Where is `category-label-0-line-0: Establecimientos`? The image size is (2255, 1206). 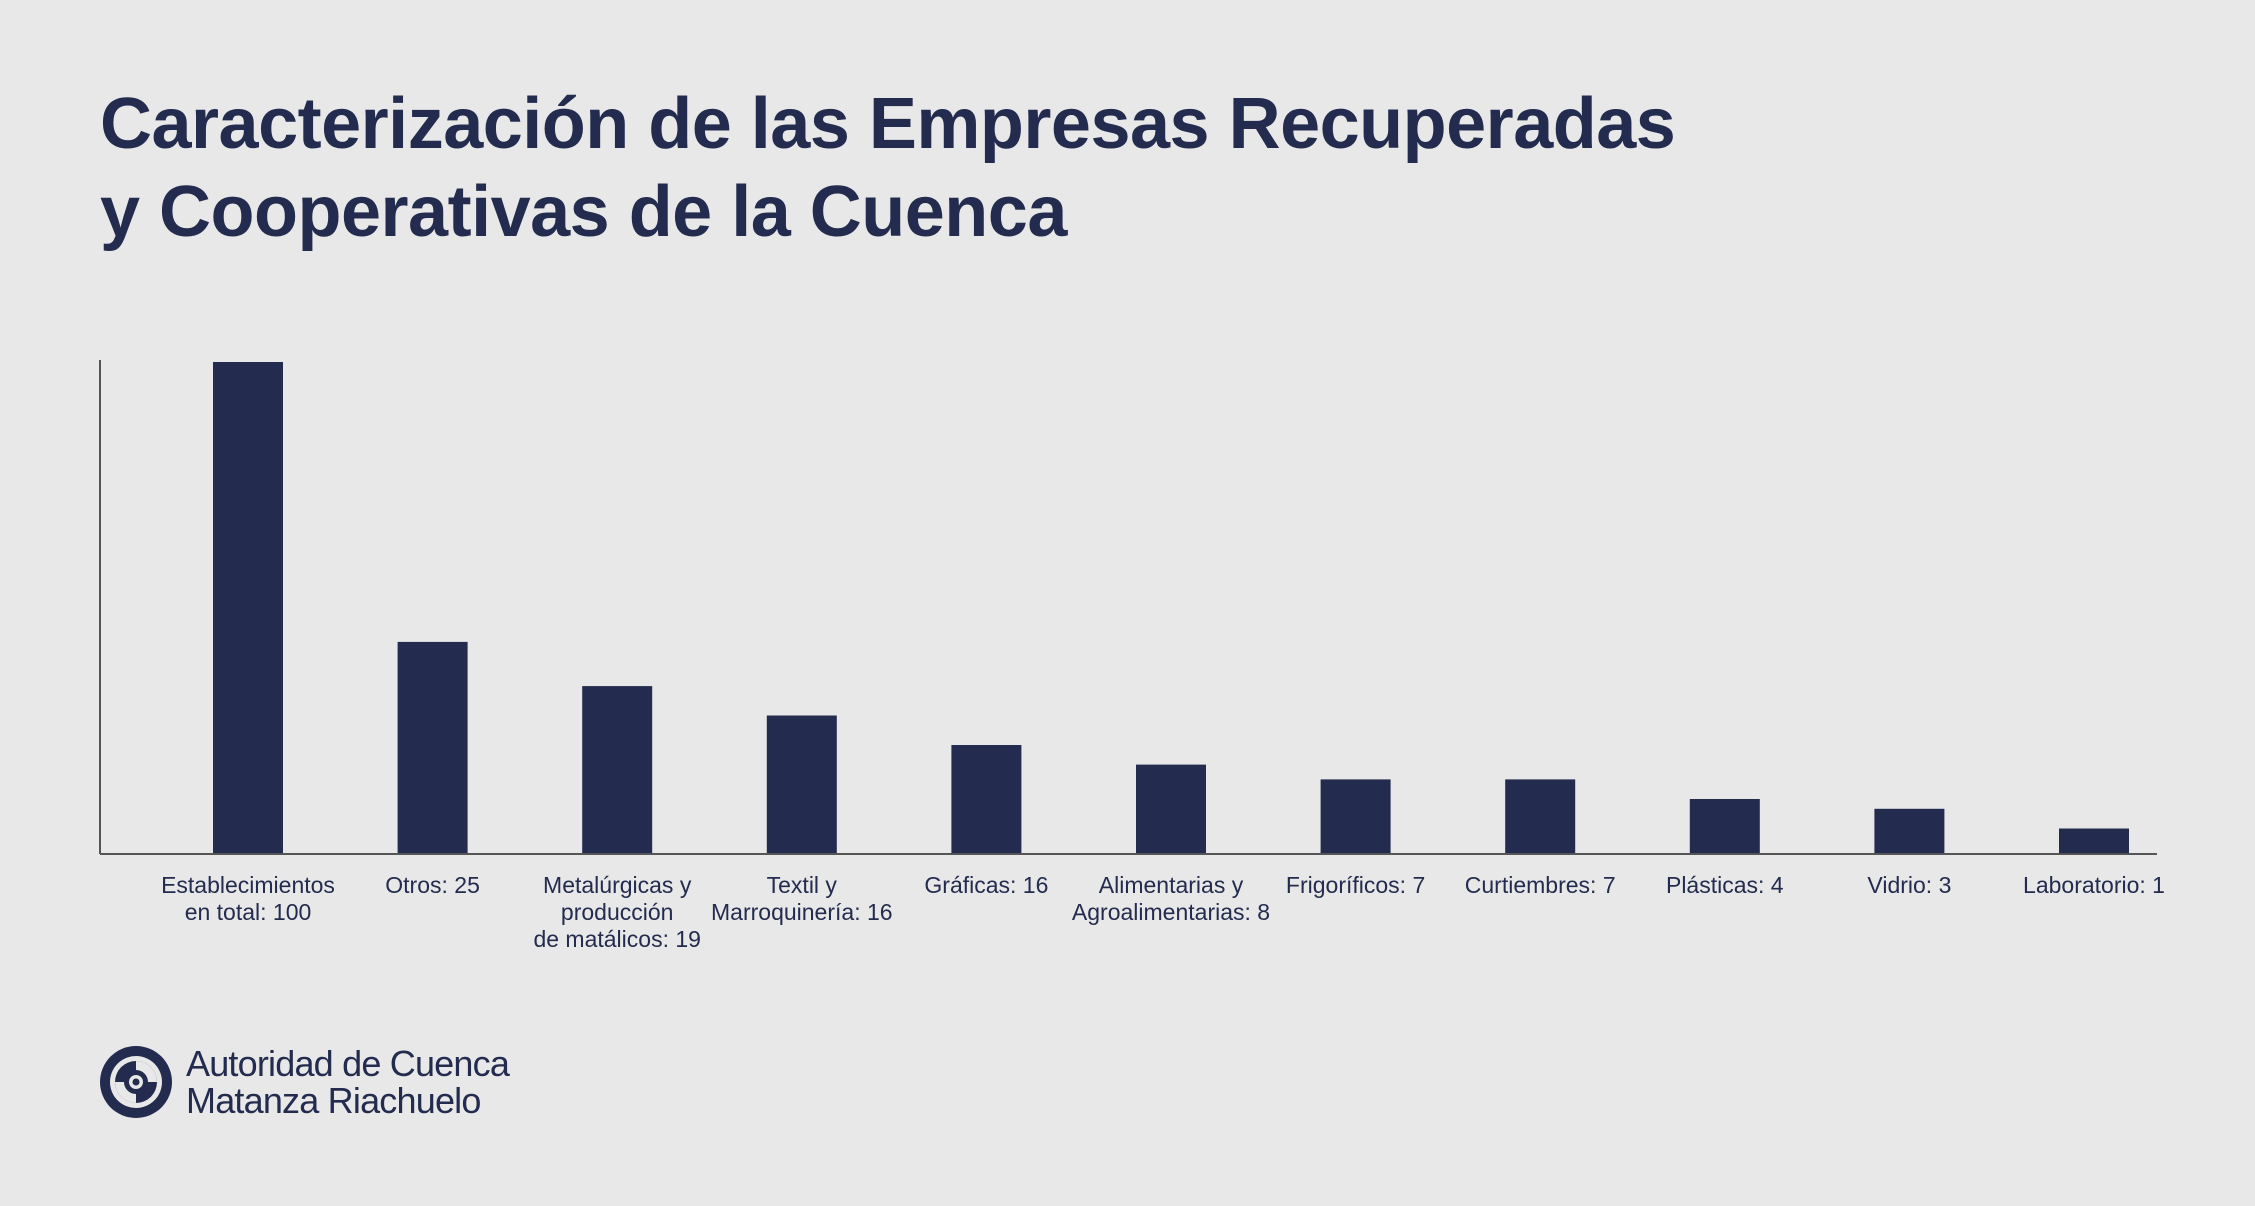 category-label-0-line-0: Establecimientos is located at coordinates (248, 885).